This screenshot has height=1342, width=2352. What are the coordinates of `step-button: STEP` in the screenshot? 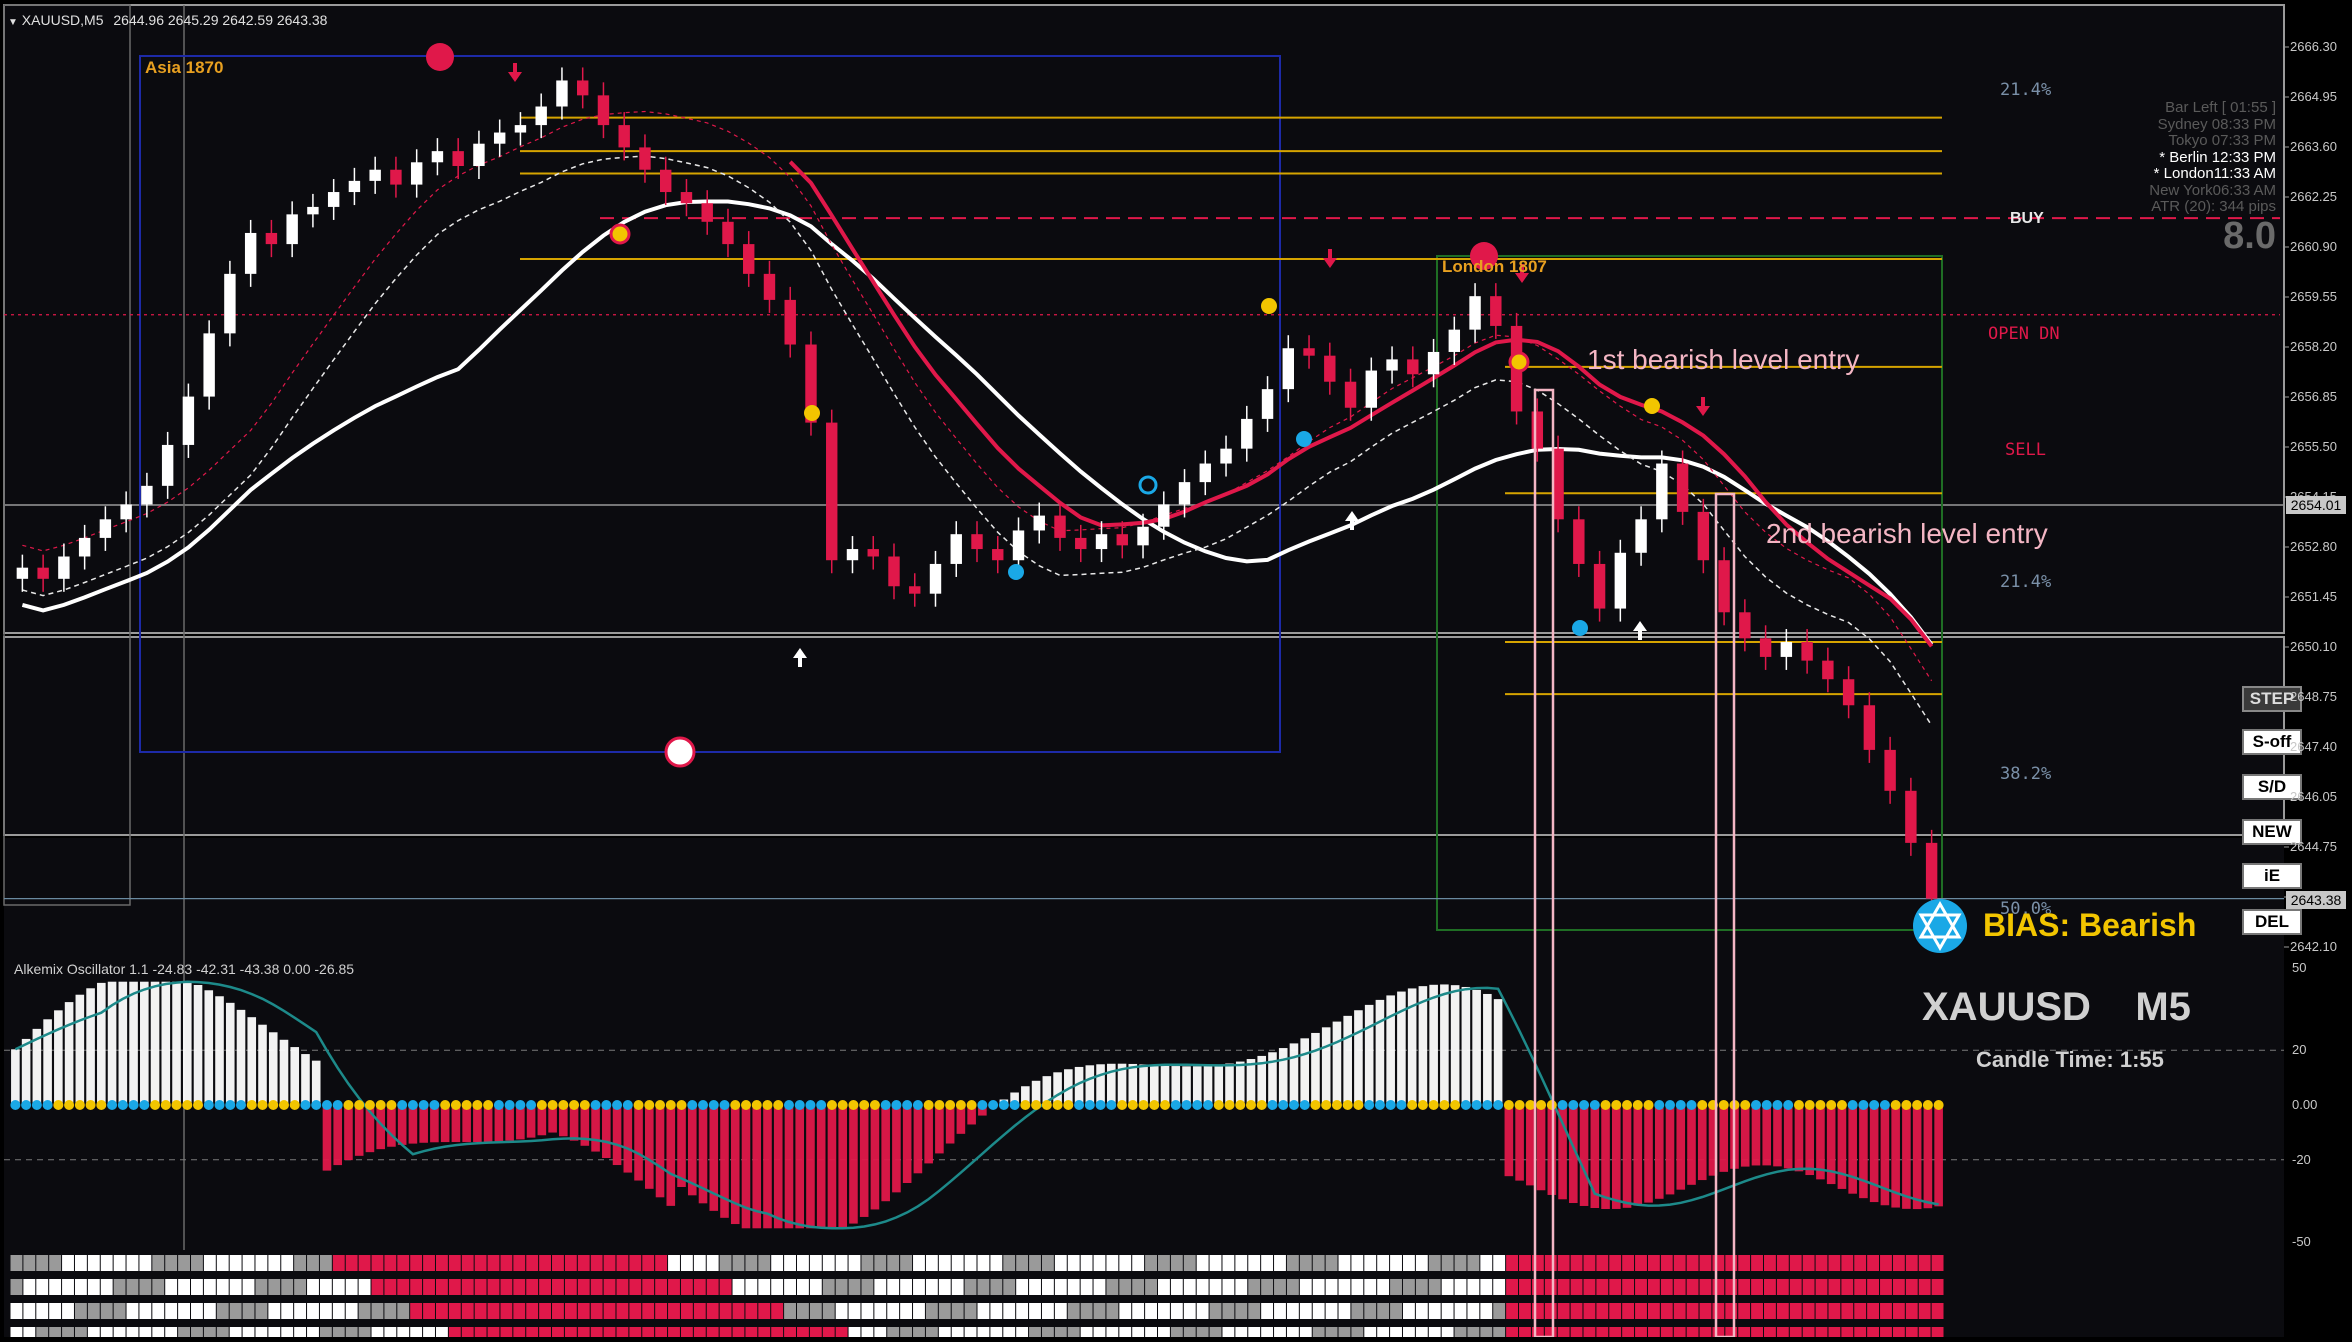 It's located at (2272, 699).